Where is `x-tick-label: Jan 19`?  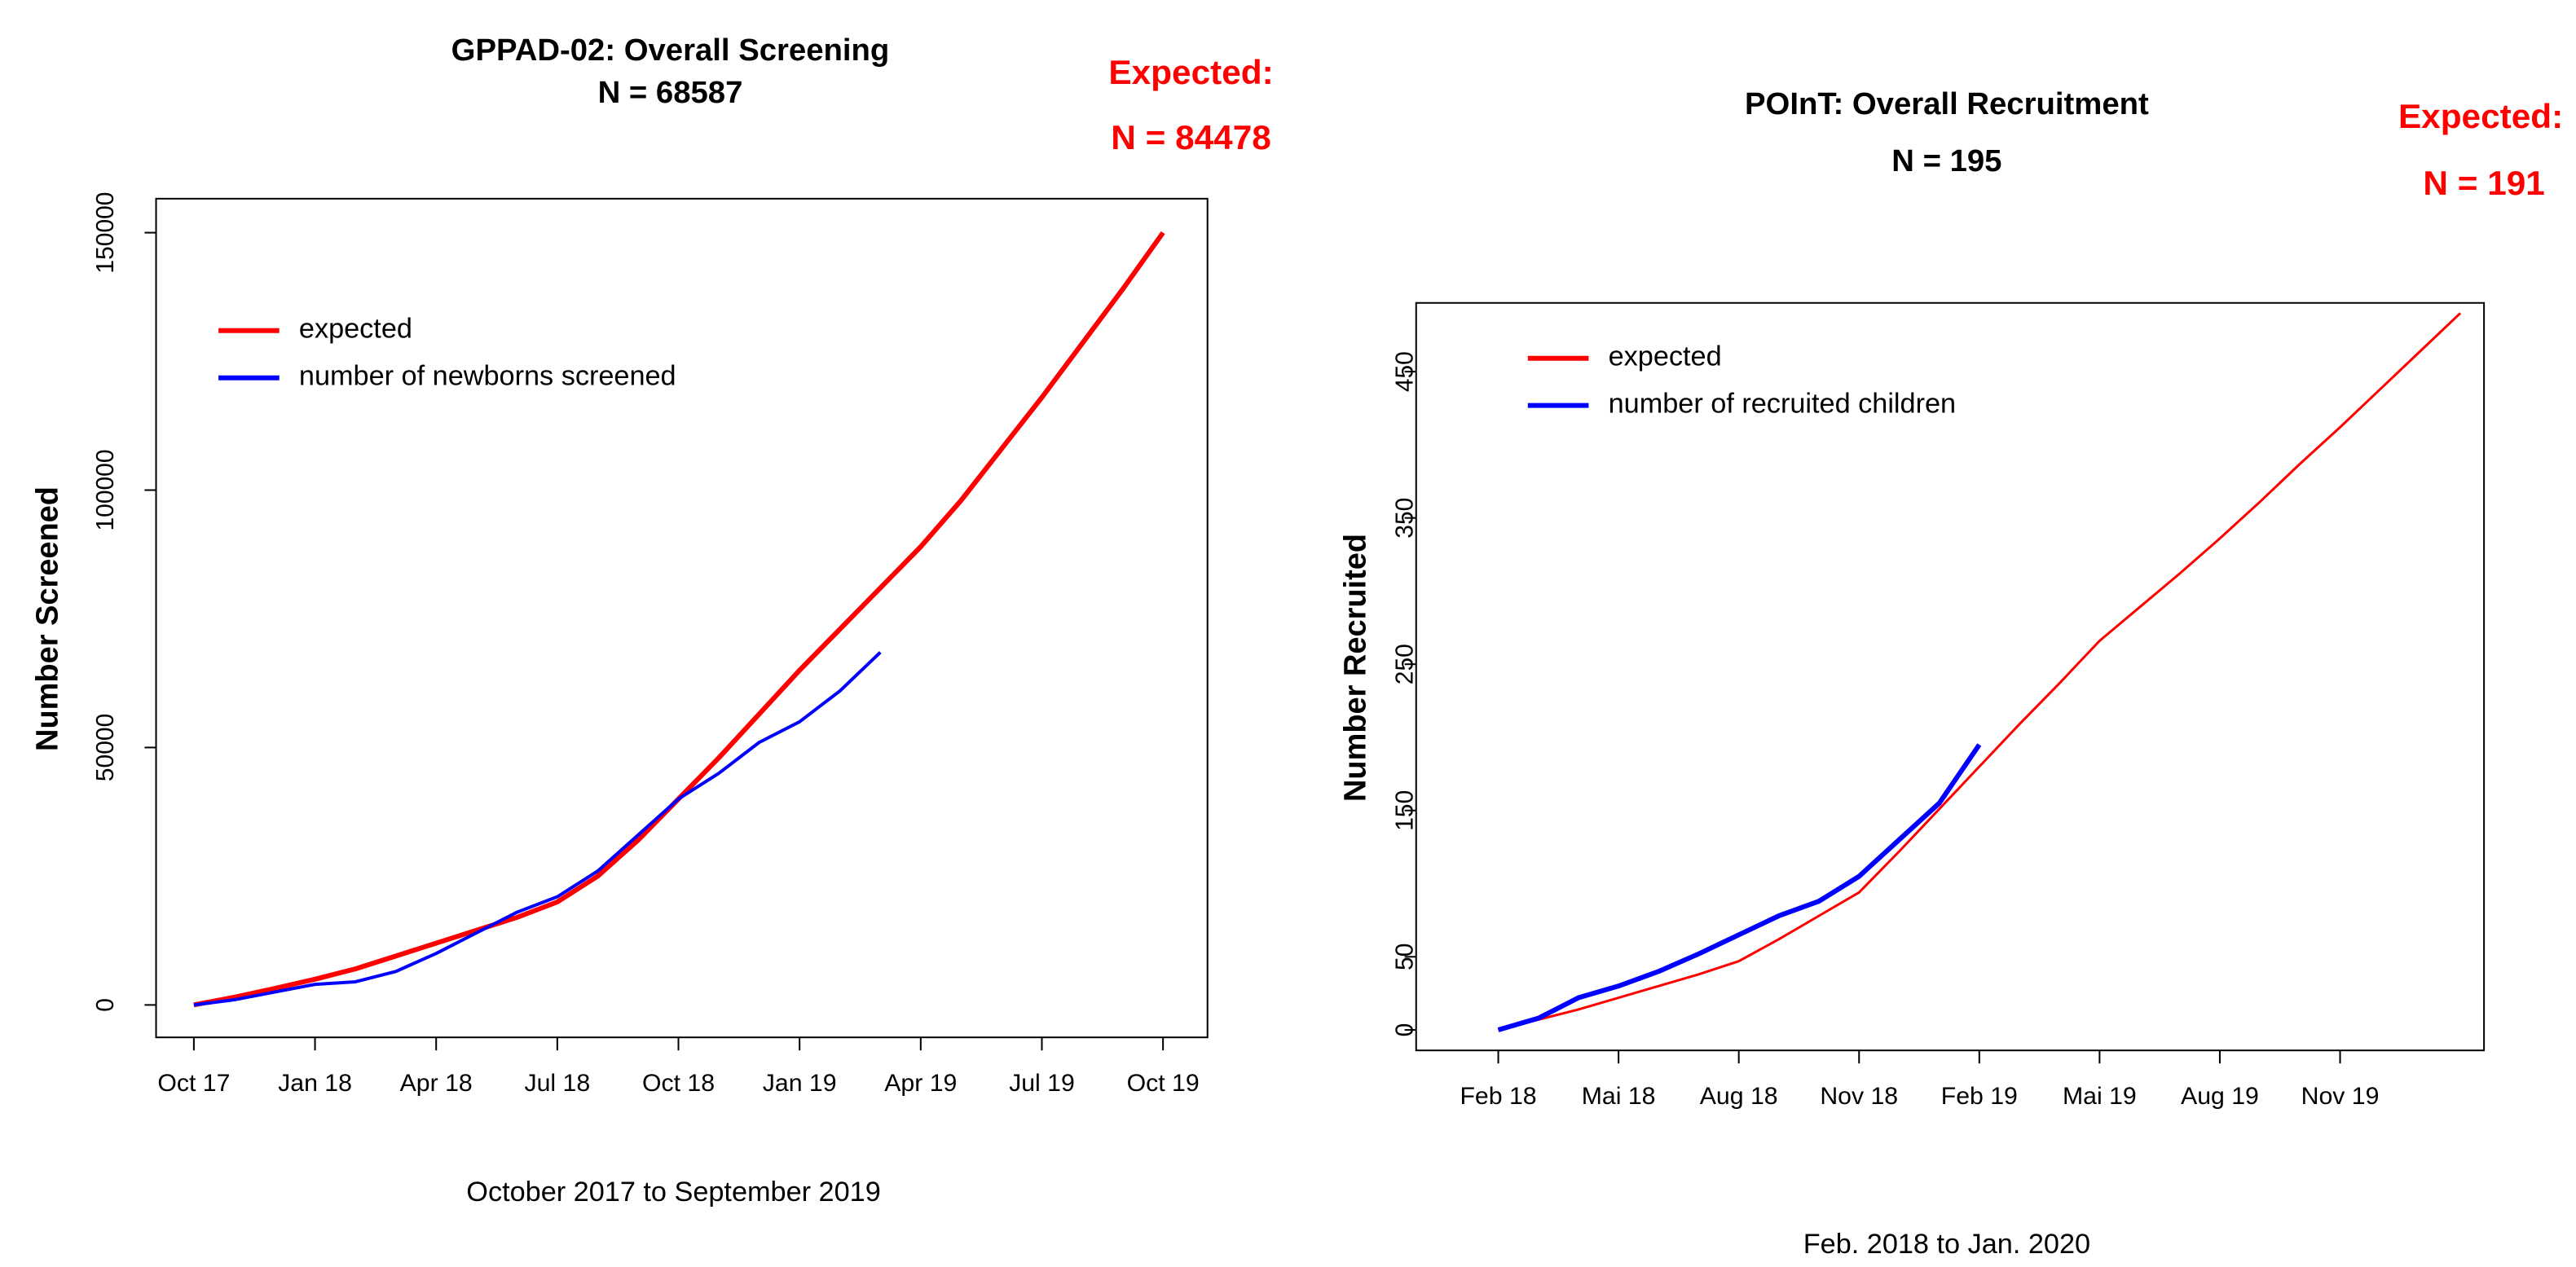 x-tick-label: Jan 19 is located at coordinates (800, 1083).